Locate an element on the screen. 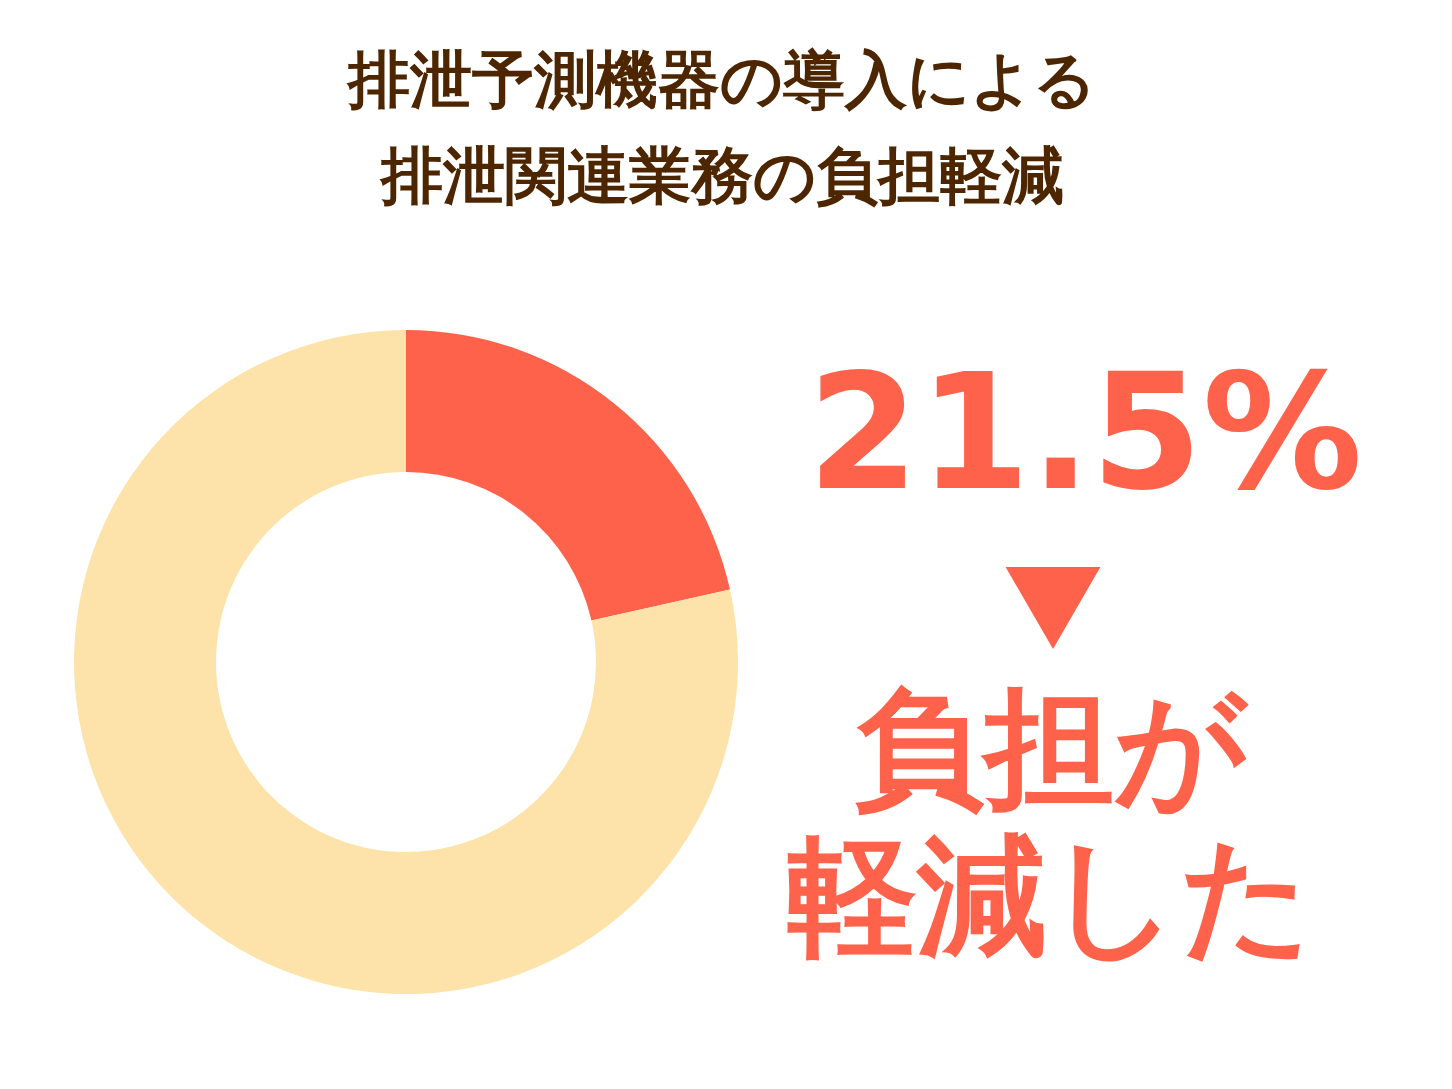 The width and height of the screenshot is (1452, 1089). donut-slice is located at coordinates (568, 475).